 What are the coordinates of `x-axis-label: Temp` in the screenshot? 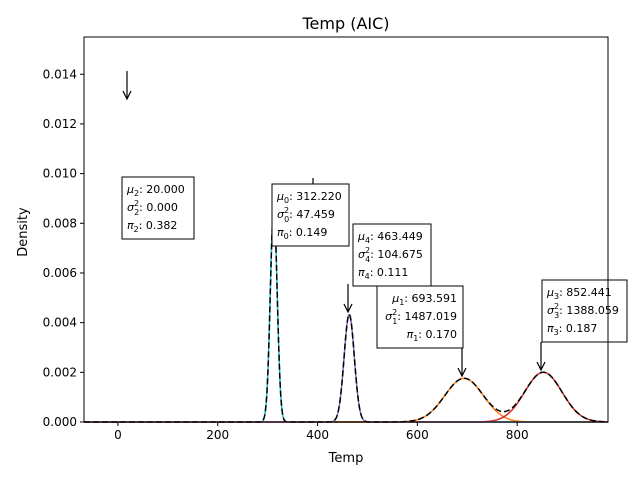 It's located at (346, 458).